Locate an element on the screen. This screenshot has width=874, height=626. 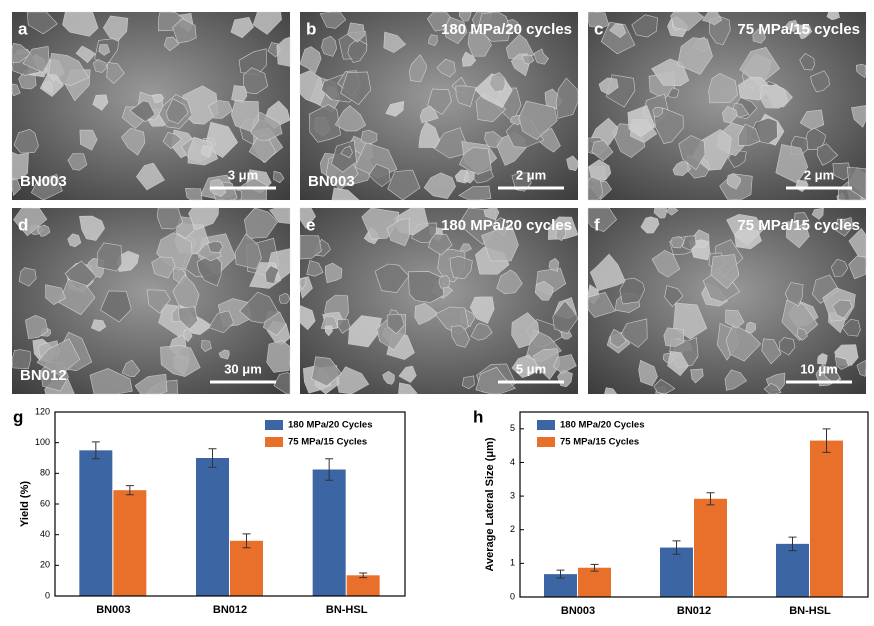
y-tick-label: 0 is located at coordinates (47, 595).